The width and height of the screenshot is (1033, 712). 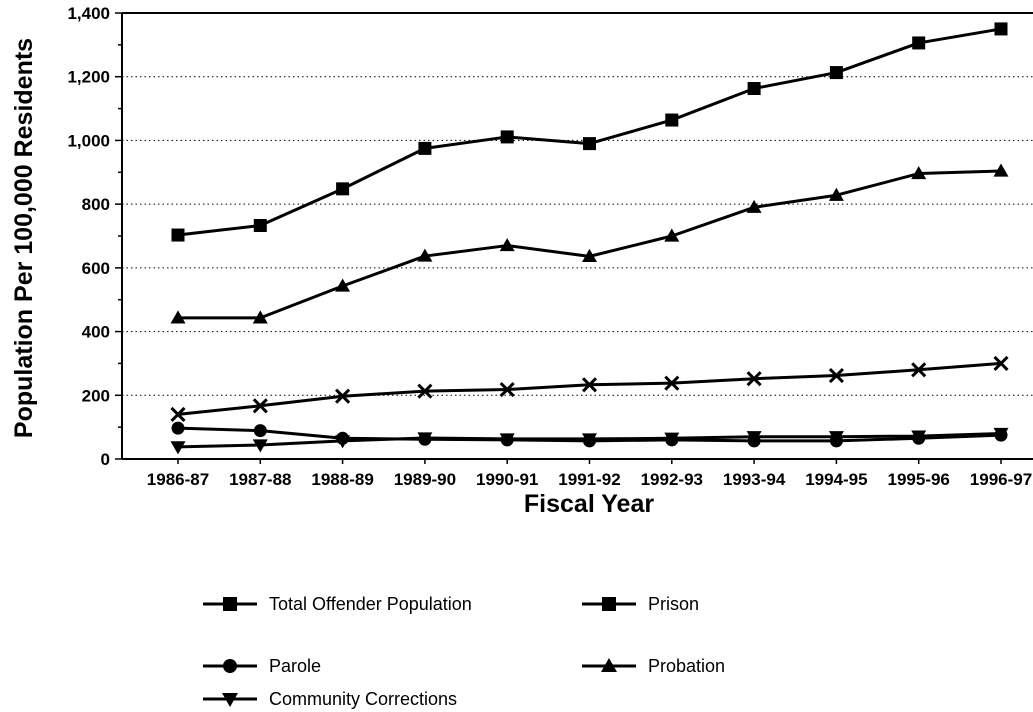 What do you see at coordinates (295, 666) in the screenshot?
I see `legend-label: Parole` at bounding box center [295, 666].